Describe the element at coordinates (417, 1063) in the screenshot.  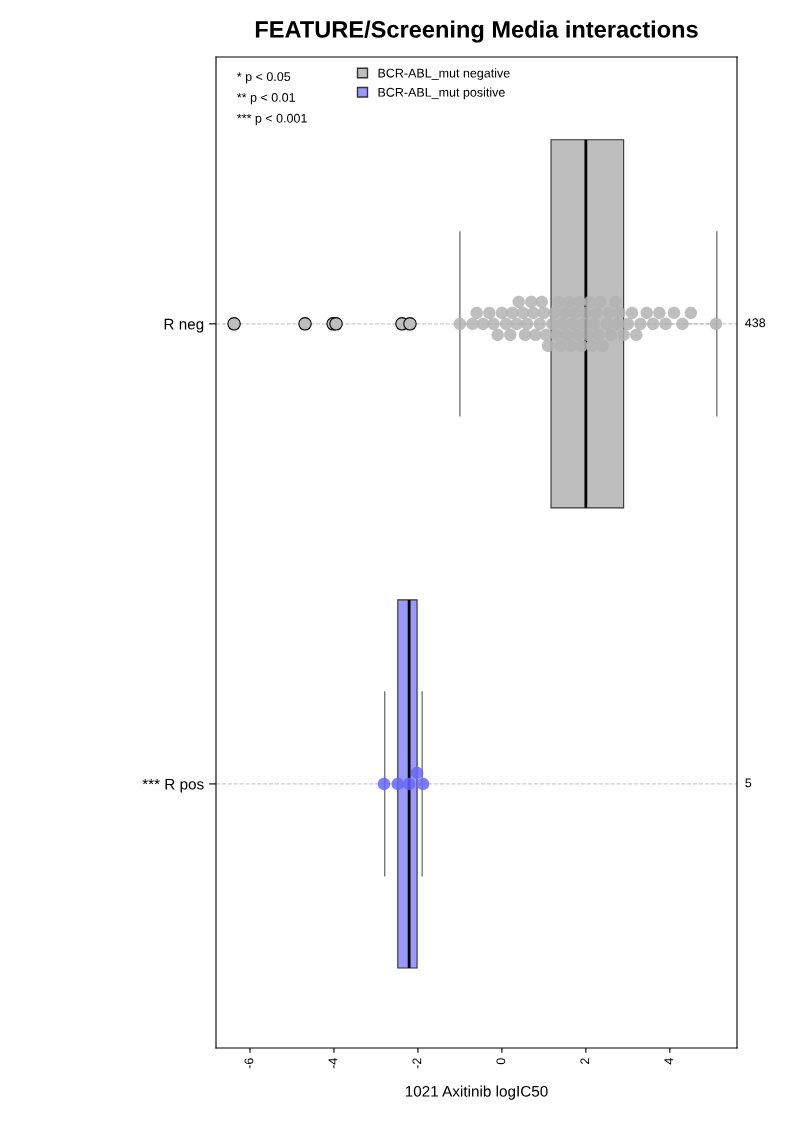
I see `x-tick-label: -2` at that location.